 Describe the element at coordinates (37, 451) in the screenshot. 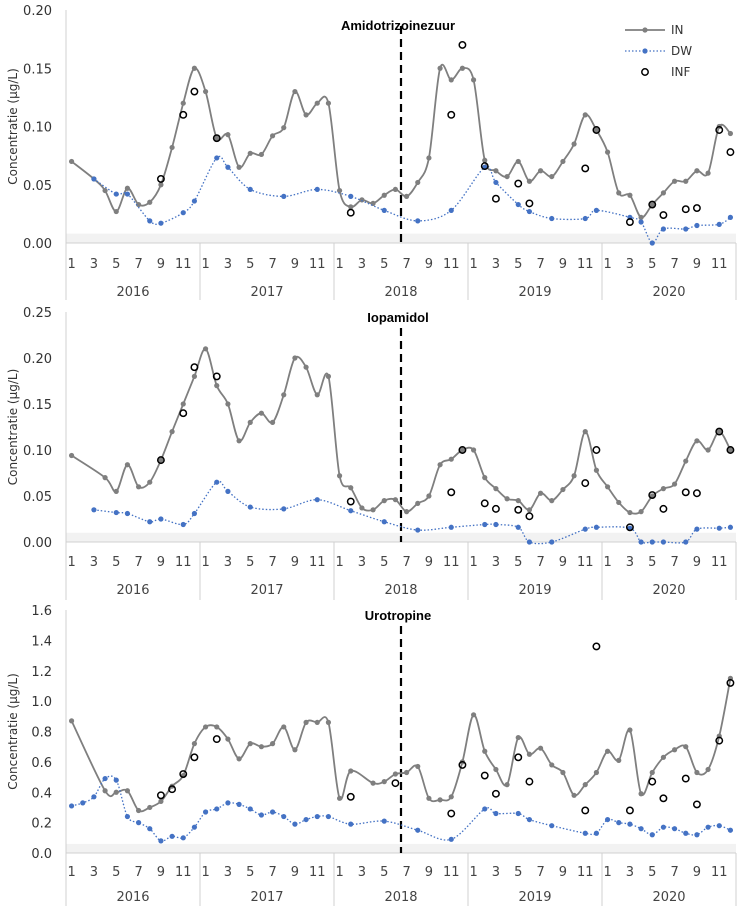

I see `y-tick-label: 0.10` at that location.